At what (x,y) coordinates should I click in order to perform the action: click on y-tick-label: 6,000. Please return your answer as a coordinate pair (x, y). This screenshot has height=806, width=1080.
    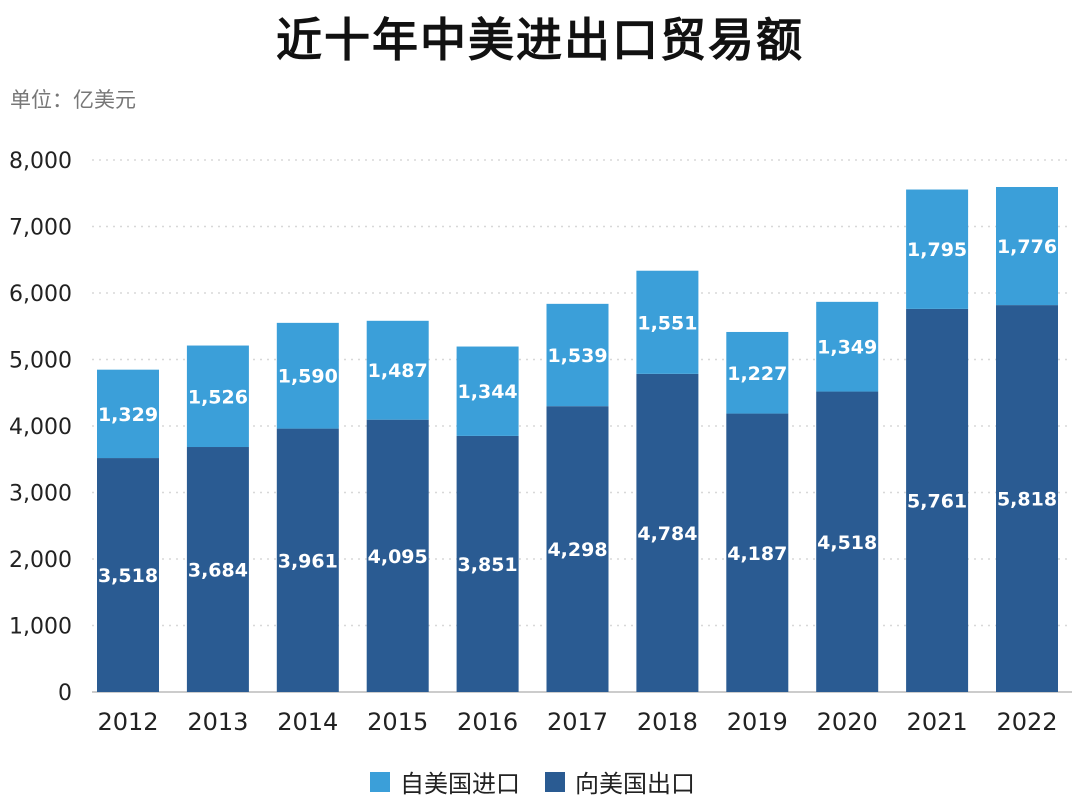
    Looking at the image, I should click on (40, 294).